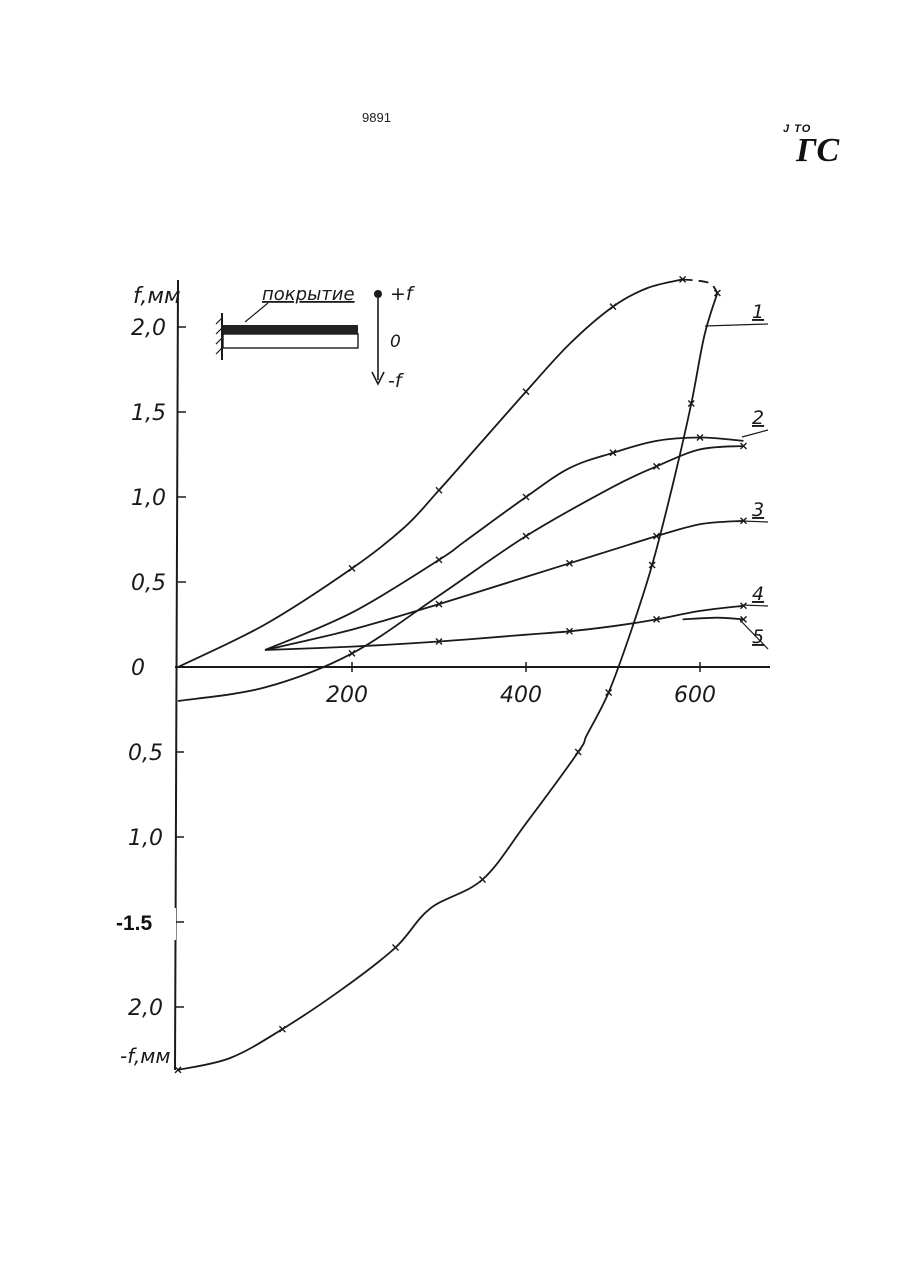  I want to click on curve-label-5: 5, so click(758, 637).